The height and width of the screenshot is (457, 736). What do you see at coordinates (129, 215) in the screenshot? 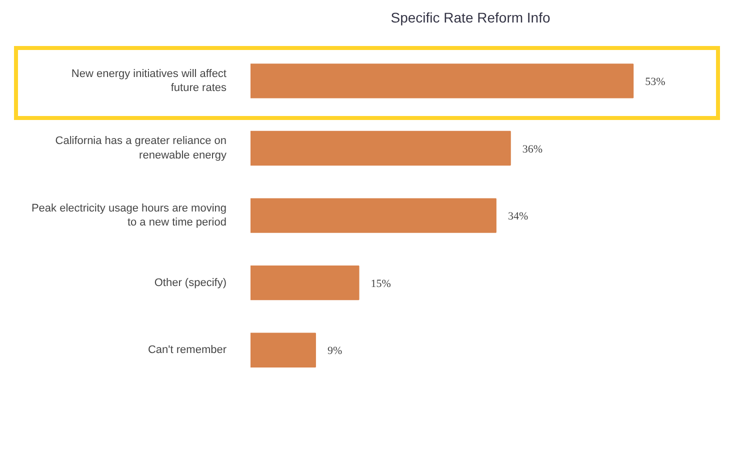
I see `y-tick-label: Peak electricity usage hours are moving to a new time period` at bounding box center [129, 215].